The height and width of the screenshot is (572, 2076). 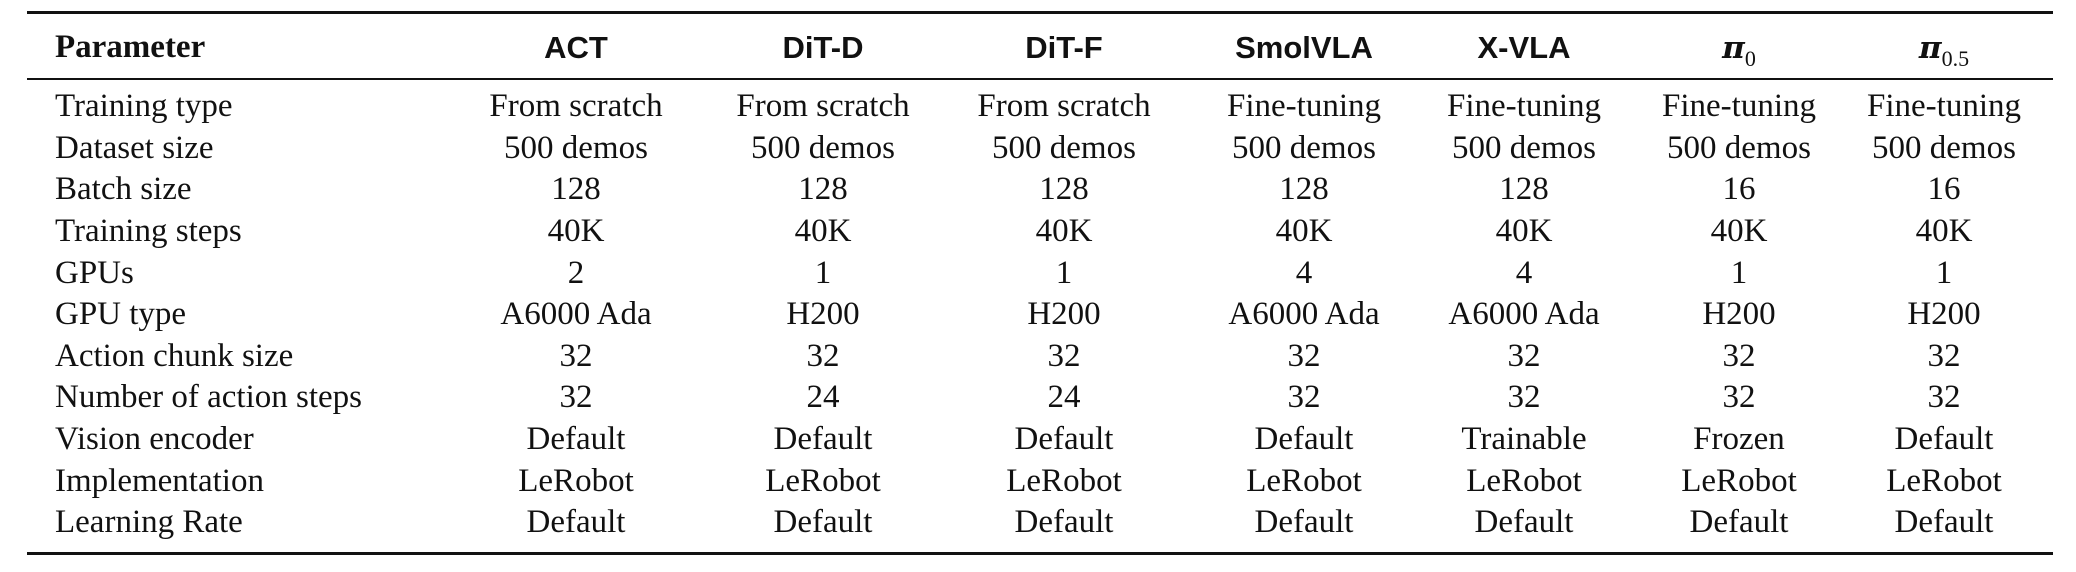 I want to click on row-label: Number of action steps, so click(x=209, y=397).